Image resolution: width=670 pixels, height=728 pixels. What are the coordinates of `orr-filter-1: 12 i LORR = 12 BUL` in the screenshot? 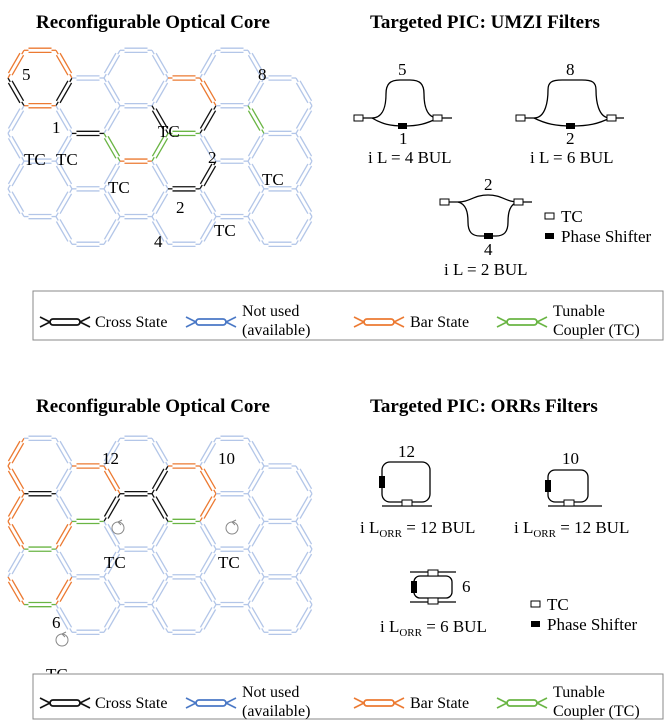 It's located at (417, 491).